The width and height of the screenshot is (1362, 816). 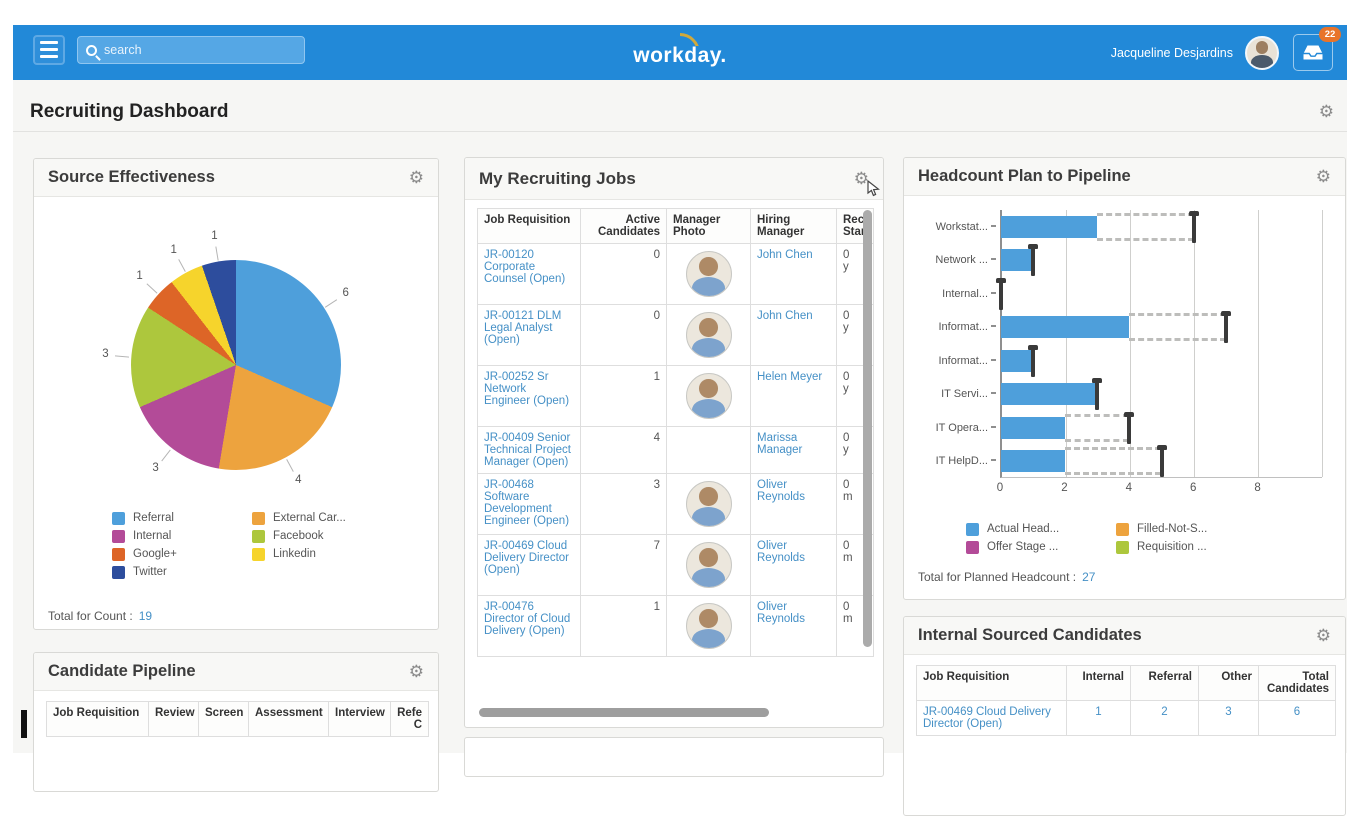 What do you see at coordinates (1262, 52) in the screenshot?
I see `user-avatar` at bounding box center [1262, 52].